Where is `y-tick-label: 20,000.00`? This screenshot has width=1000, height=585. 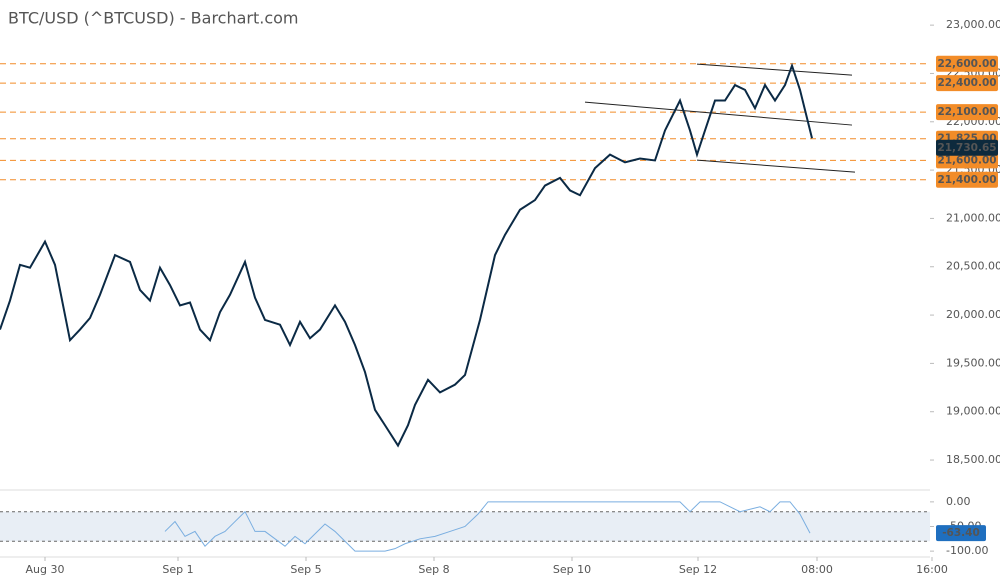 y-tick-label: 20,000.00 is located at coordinates (973, 314).